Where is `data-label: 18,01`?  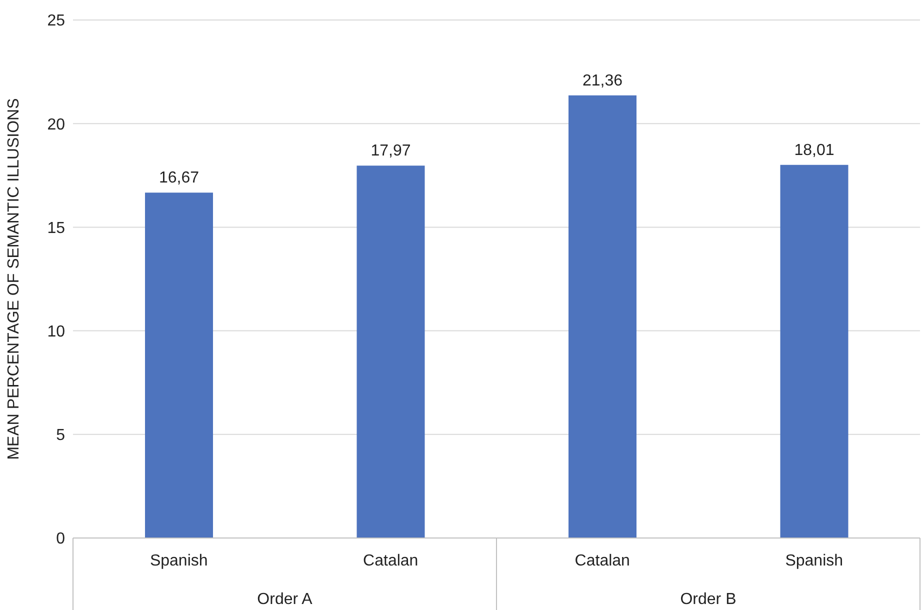
data-label: 18,01 is located at coordinates (814, 150).